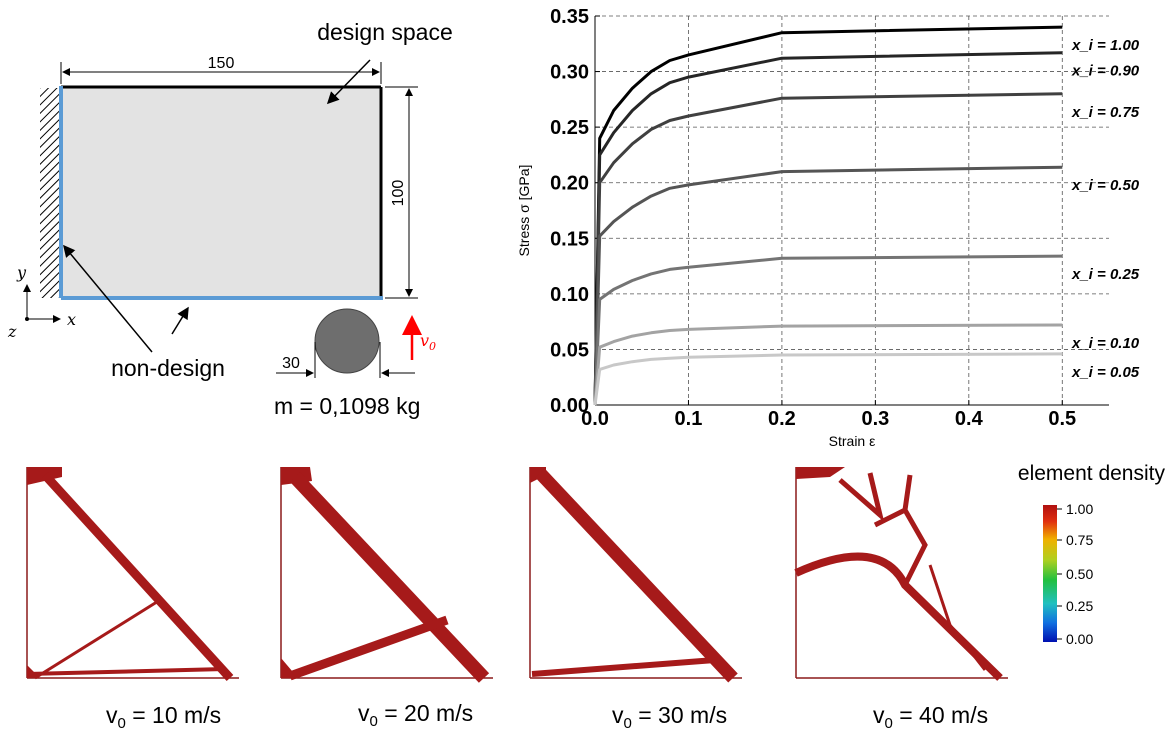  Describe the element at coordinates (1050, 573) in the screenshot. I see `colorbar` at that location.